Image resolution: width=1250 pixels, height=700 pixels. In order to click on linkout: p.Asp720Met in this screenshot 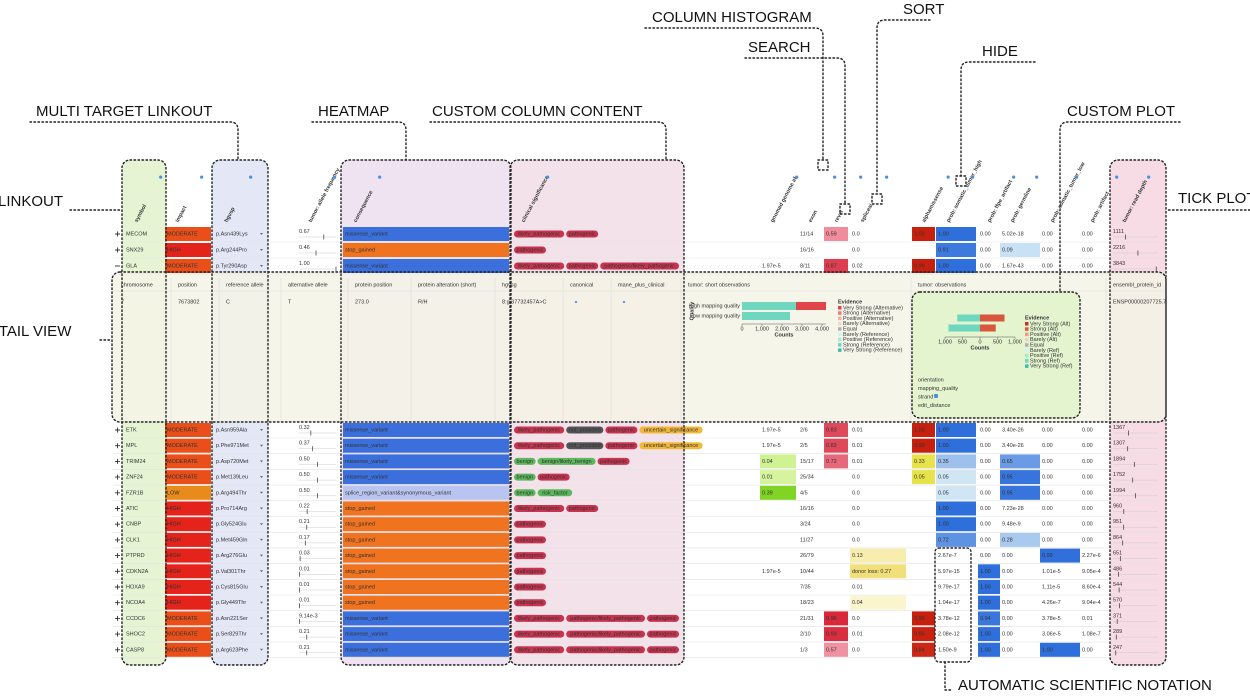, I will do `click(232, 462)`.